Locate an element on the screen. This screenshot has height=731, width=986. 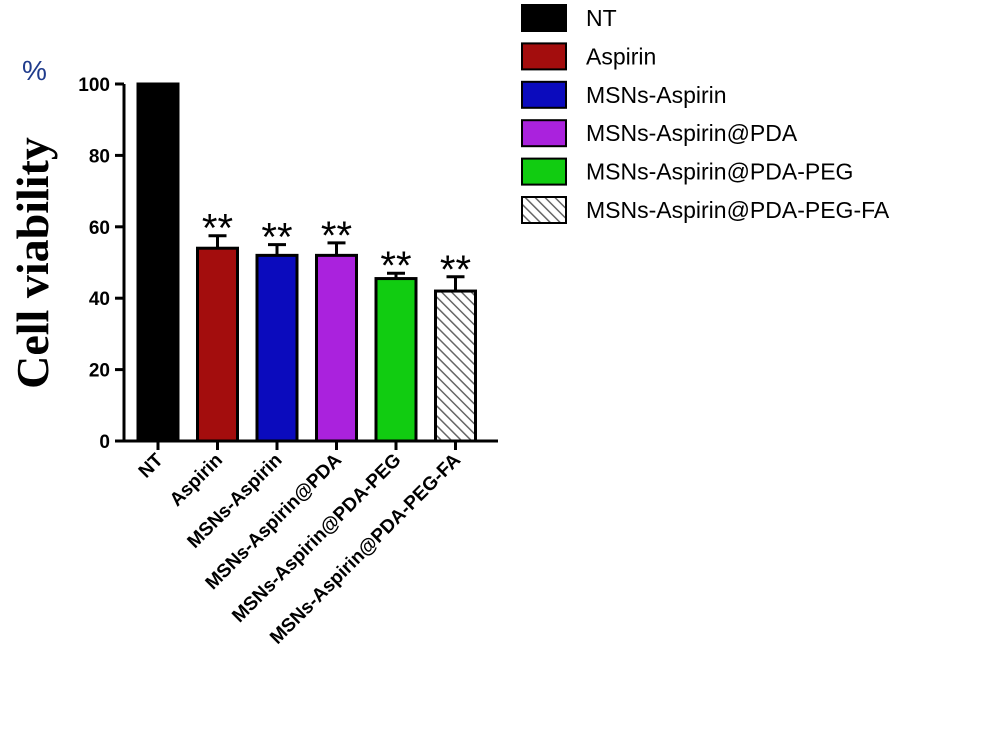
x-tick-label: Aspirin is located at coordinates (196, 480).